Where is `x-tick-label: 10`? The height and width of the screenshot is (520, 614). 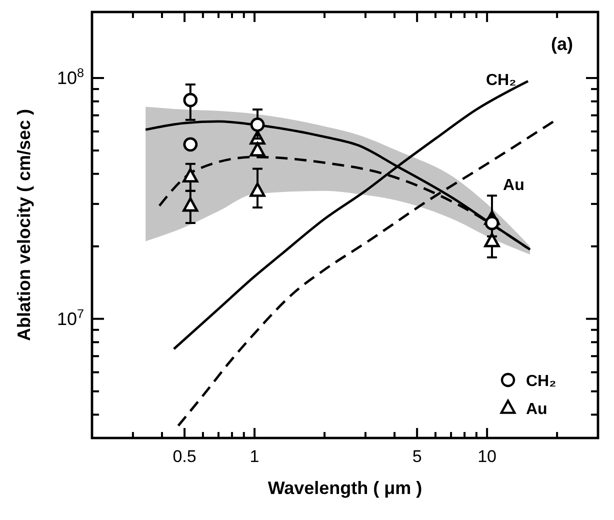 x-tick-label: 10 is located at coordinates (487, 456).